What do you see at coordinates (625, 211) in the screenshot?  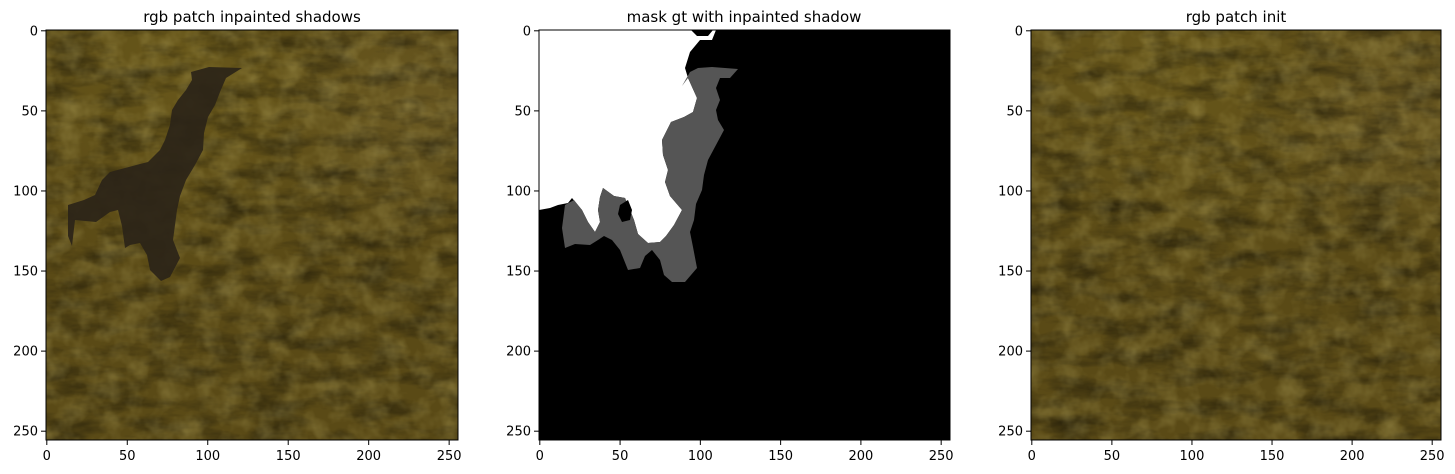 I see `mask-black-hole` at bounding box center [625, 211].